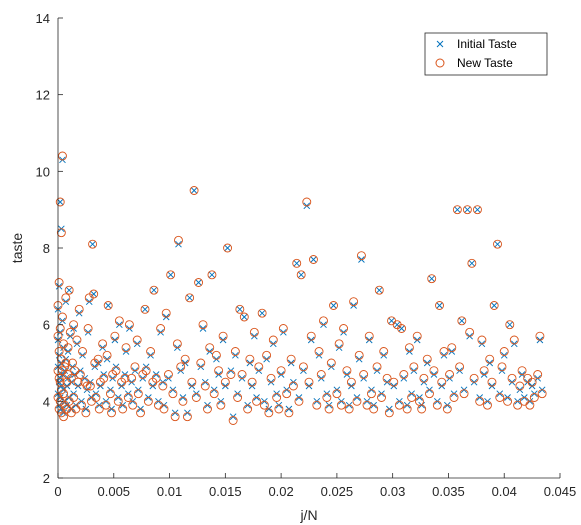 The image size is (581, 525). I want to click on x-tick-label: 0.04, so click(504, 491).